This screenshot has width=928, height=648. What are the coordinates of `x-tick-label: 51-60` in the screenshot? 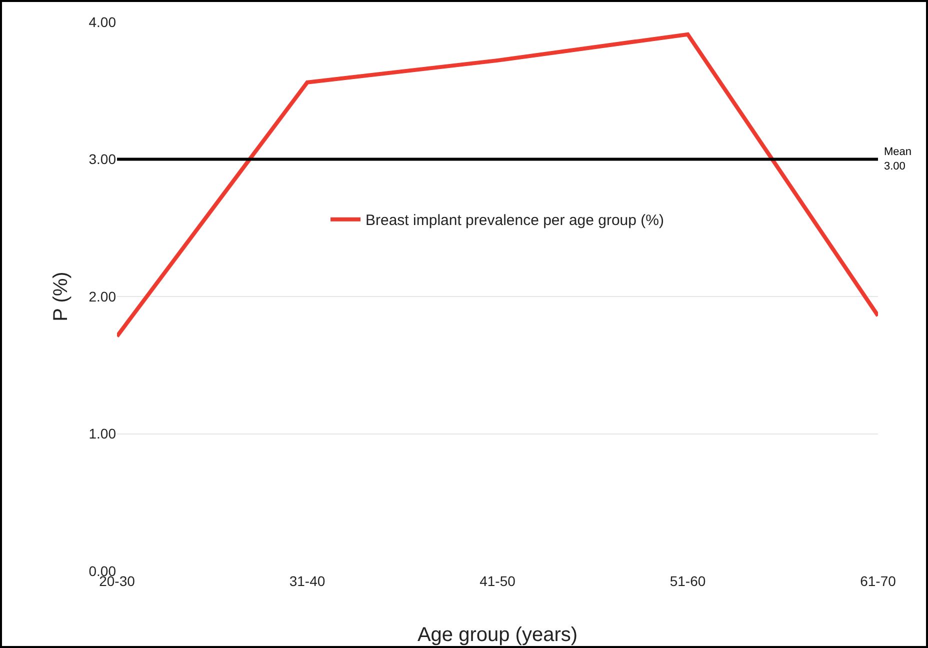 It's located at (688, 581).